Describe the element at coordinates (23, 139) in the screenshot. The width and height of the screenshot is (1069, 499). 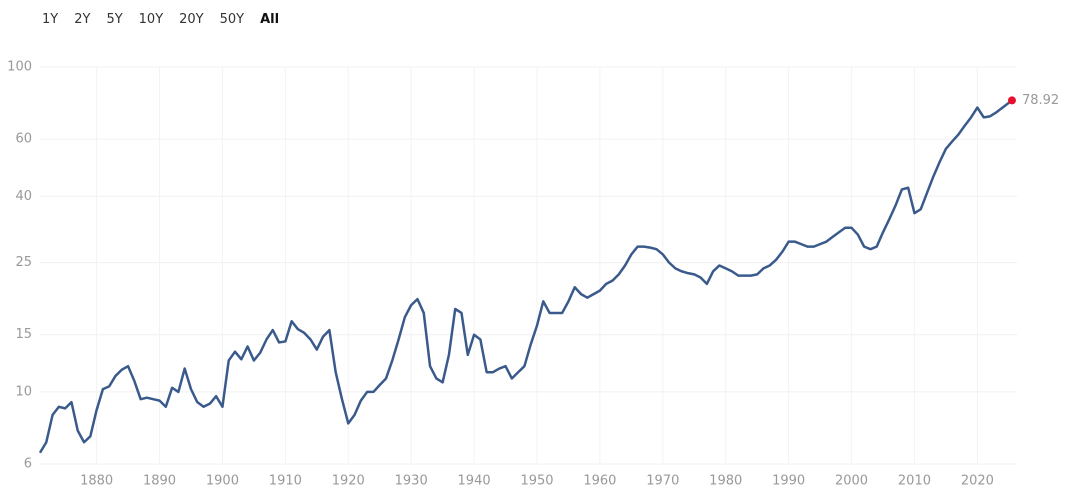
I see `y-tick-label: 60` at that location.